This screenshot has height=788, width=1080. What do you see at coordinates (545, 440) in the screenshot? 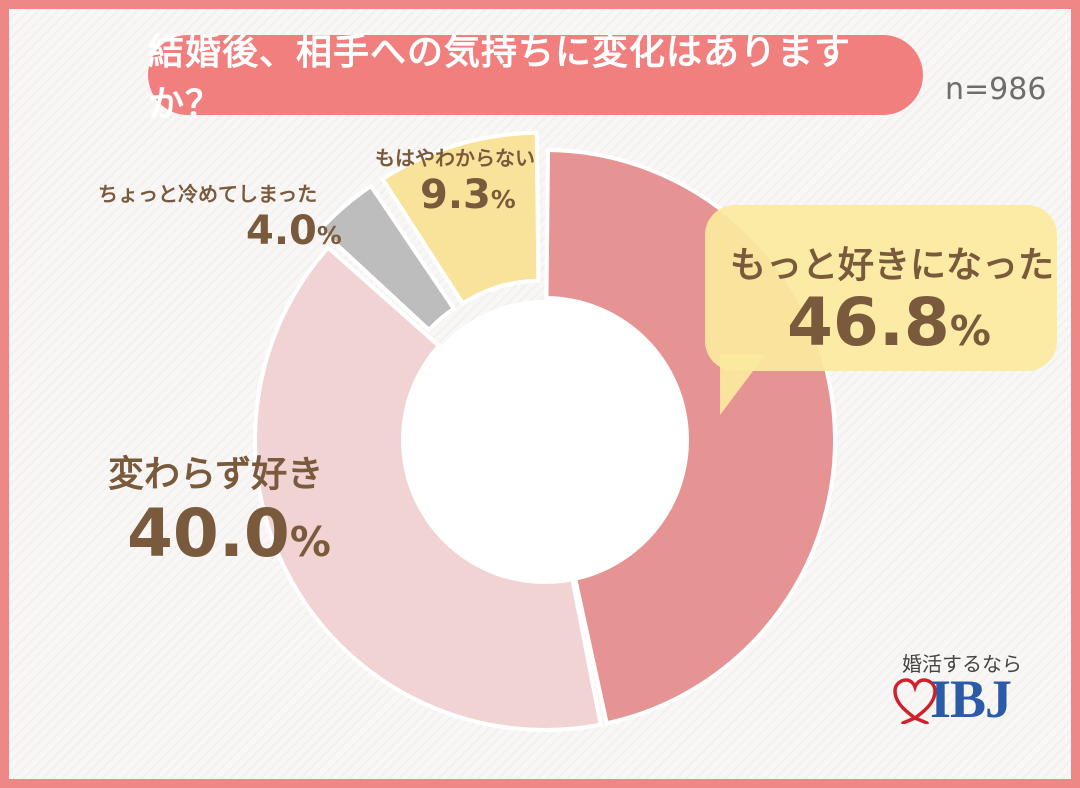
I see `donut-hole` at bounding box center [545, 440].